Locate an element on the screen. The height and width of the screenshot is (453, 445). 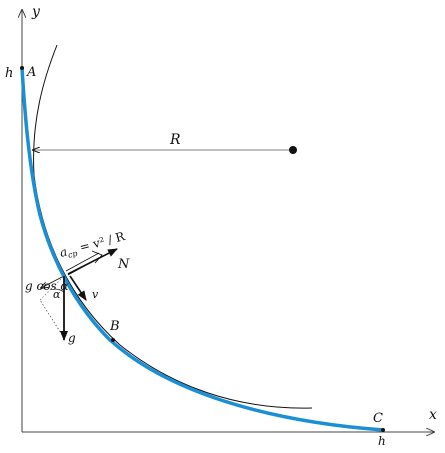
point-a-marker is located at coordinates (22, 68).